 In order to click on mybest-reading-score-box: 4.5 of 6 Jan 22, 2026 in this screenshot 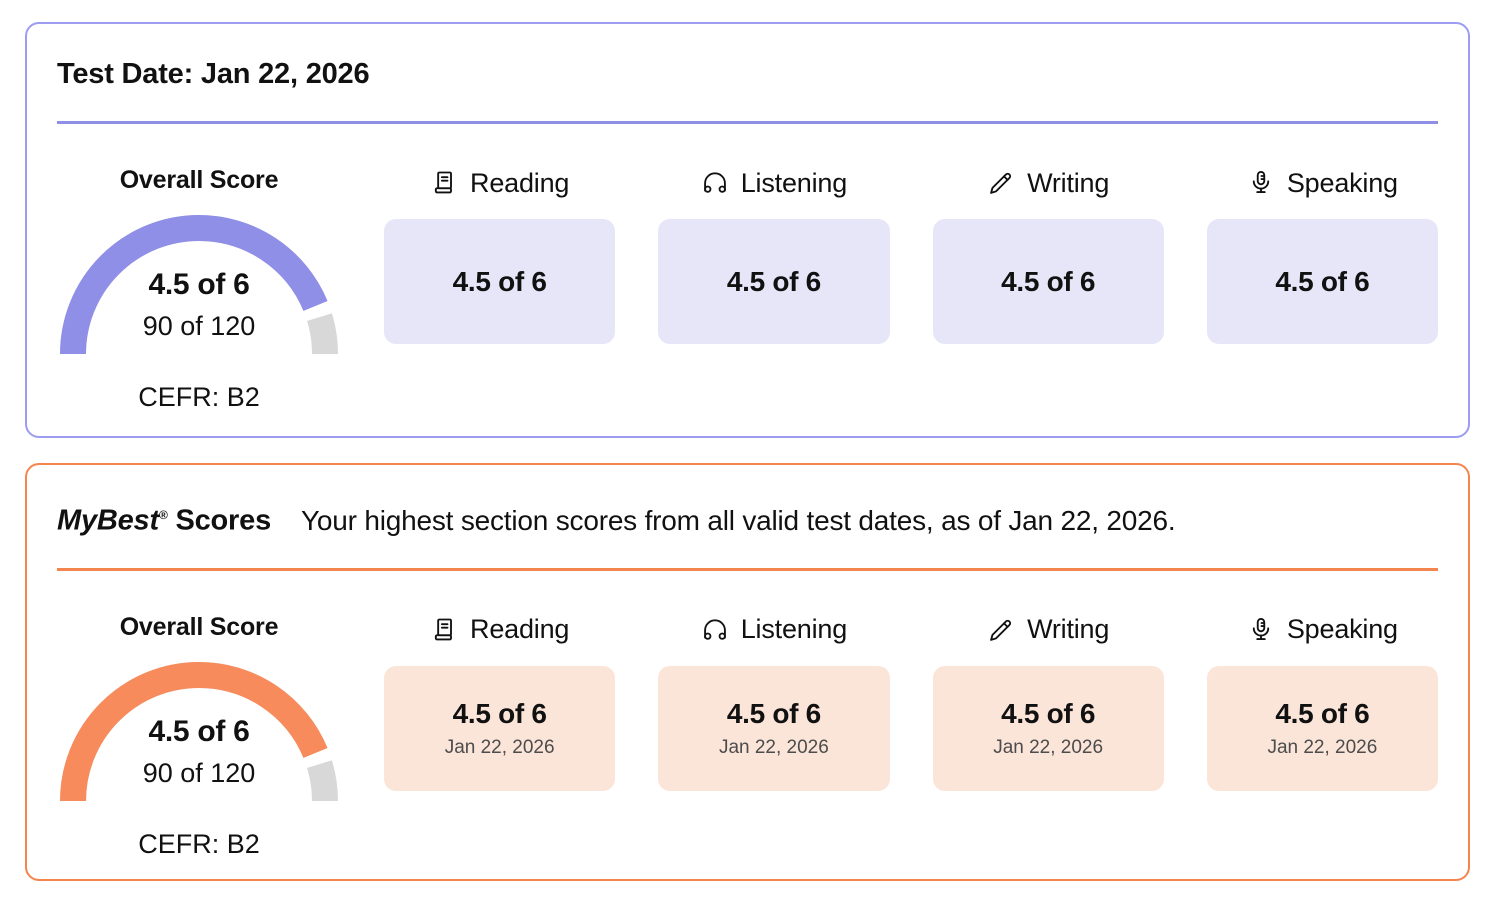, I will do `click(500, 728)`.